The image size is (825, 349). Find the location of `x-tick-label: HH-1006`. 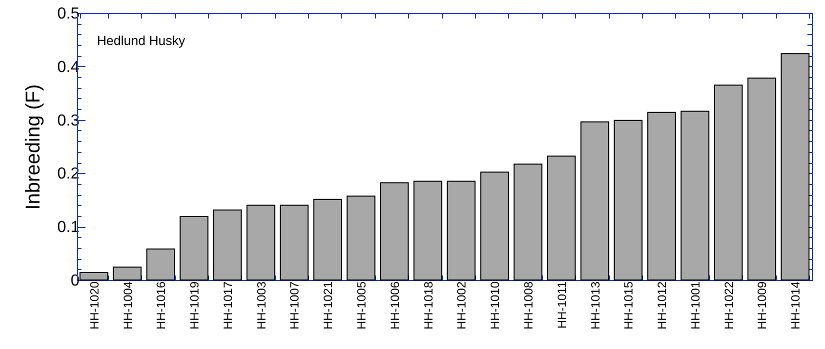

x-tick-label: HH-1006 is located at coordinates (395, 305).